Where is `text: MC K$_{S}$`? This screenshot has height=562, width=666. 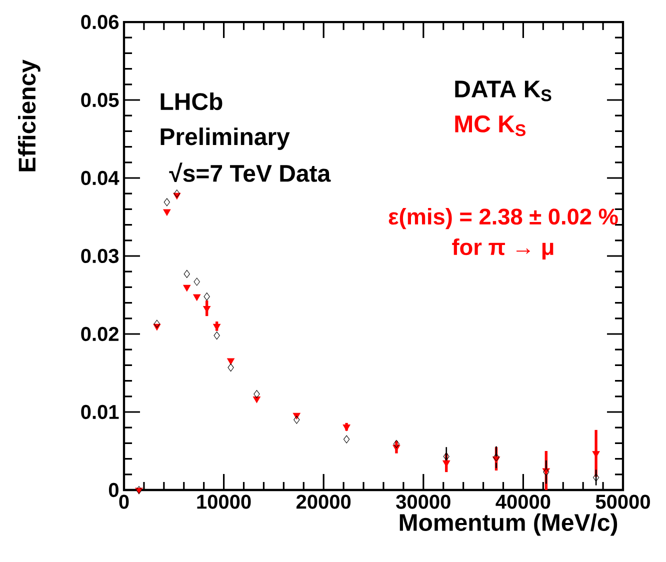
text: MC K$_{S}$ is located at coordinates (490, 125).